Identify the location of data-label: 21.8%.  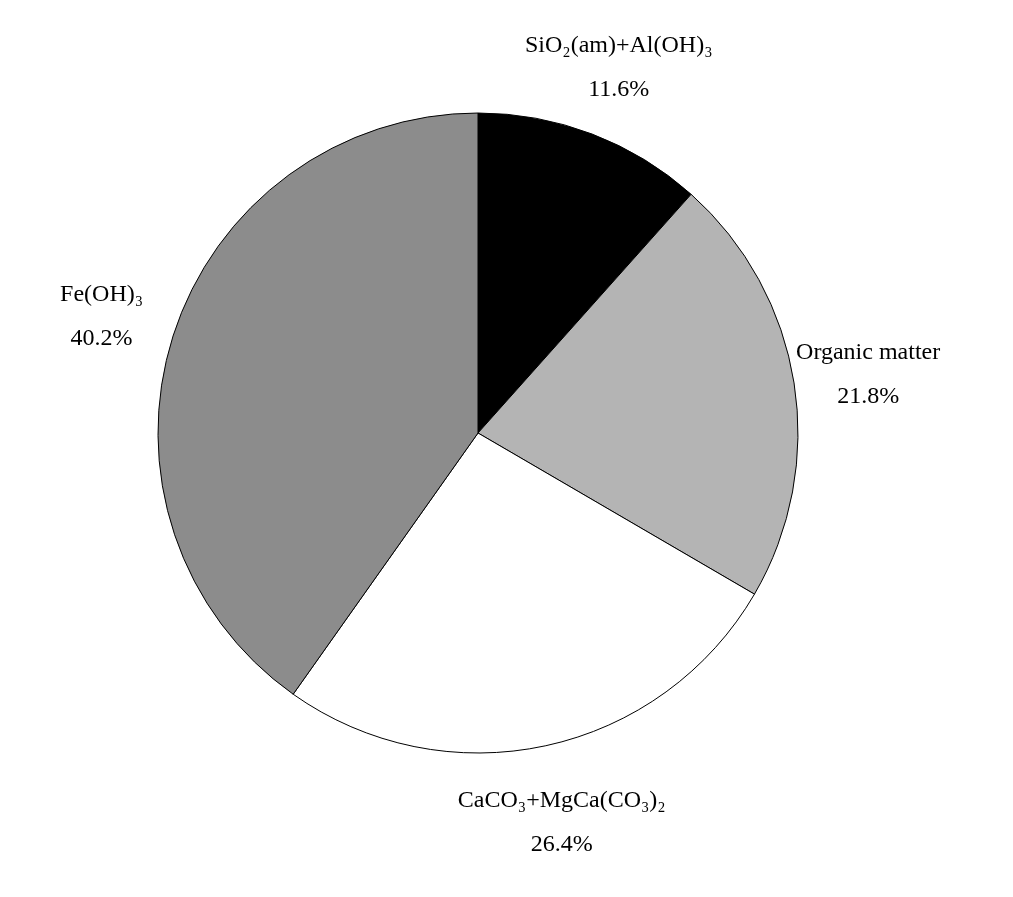
(868, 395).